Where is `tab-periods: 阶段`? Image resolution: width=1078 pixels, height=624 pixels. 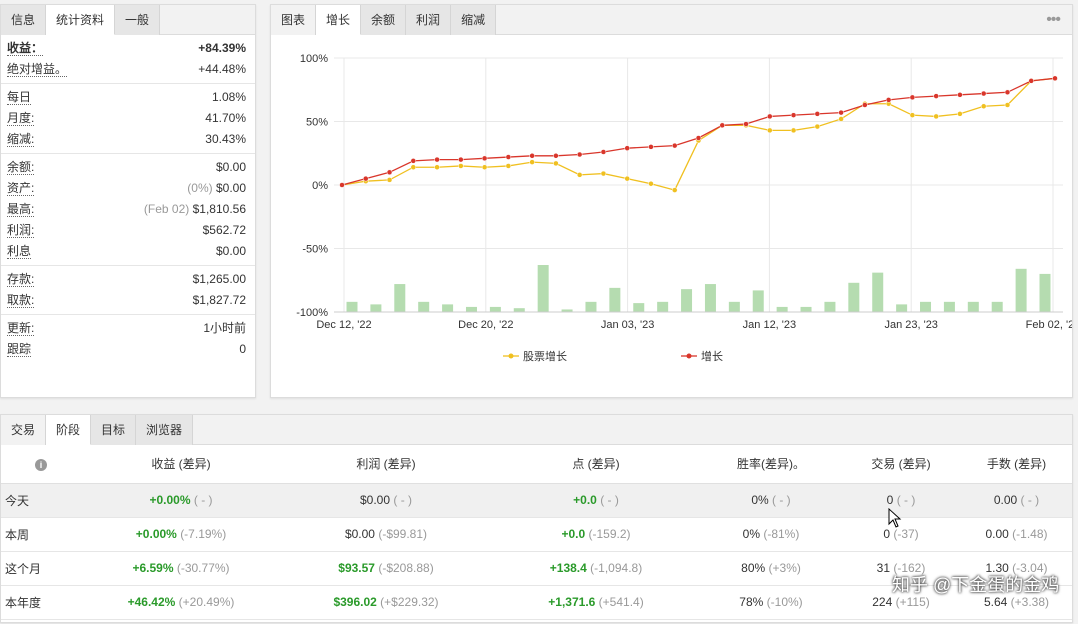 tab-periods: 阶段 is located at coordinates (69, 430).